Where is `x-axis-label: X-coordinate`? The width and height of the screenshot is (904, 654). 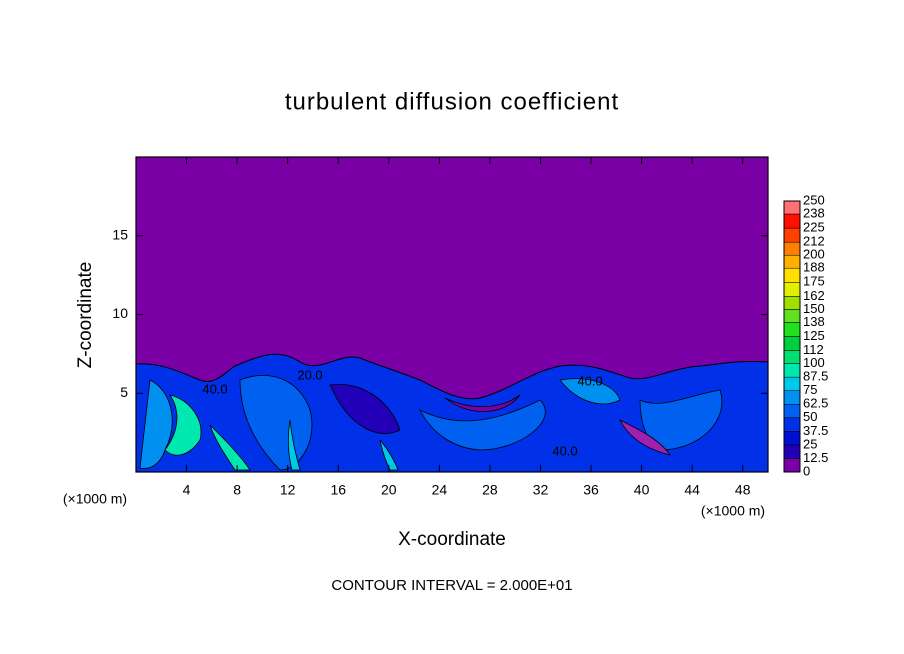 x-axis-label: X-coordinate is located at coordinates (452, 539).